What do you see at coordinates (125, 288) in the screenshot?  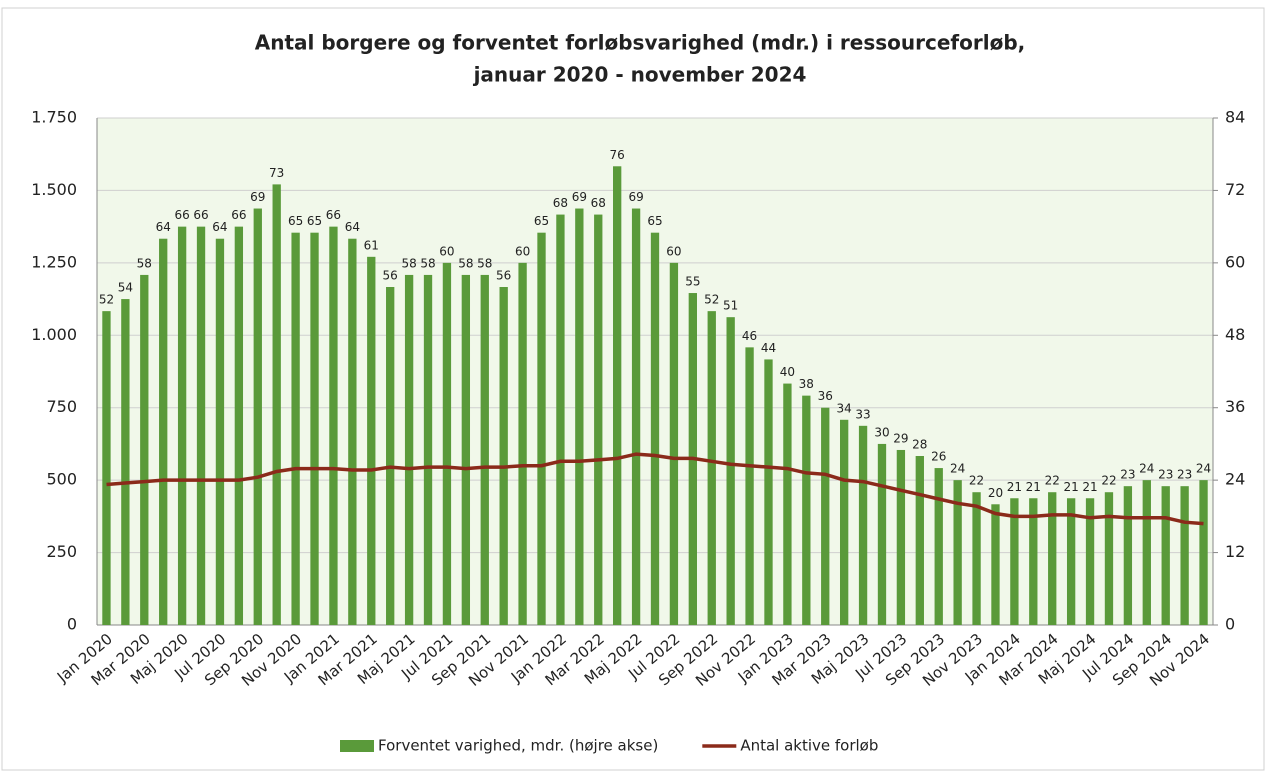 I see `data-label: 54` at bounding box center [125, 288].